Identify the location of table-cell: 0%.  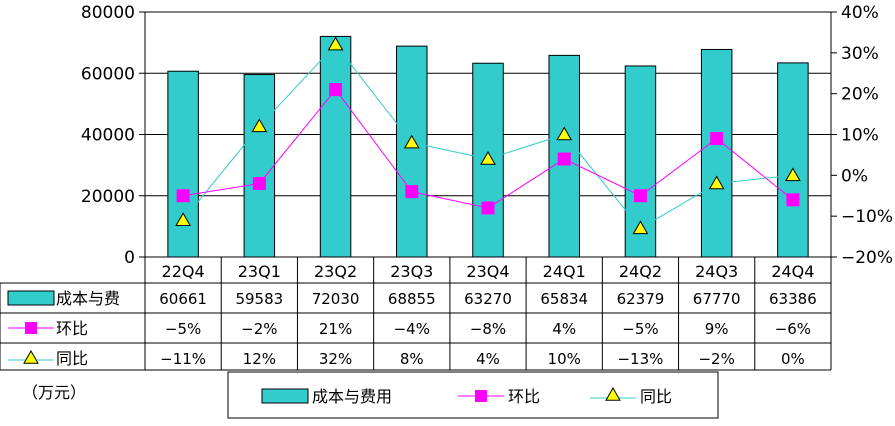
(793, 359).